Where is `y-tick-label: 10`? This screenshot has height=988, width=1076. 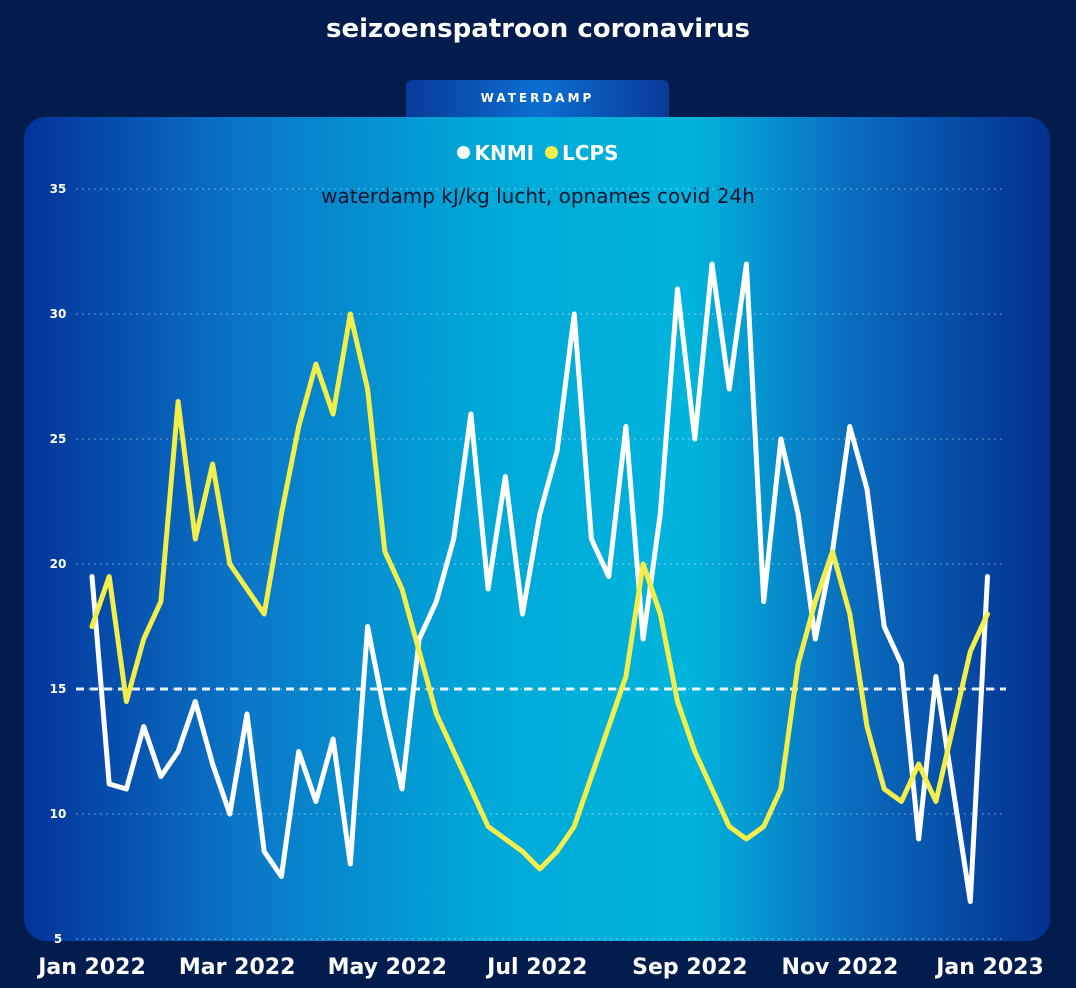
y-tick-label: 10 is located at coordinates (58, 814).